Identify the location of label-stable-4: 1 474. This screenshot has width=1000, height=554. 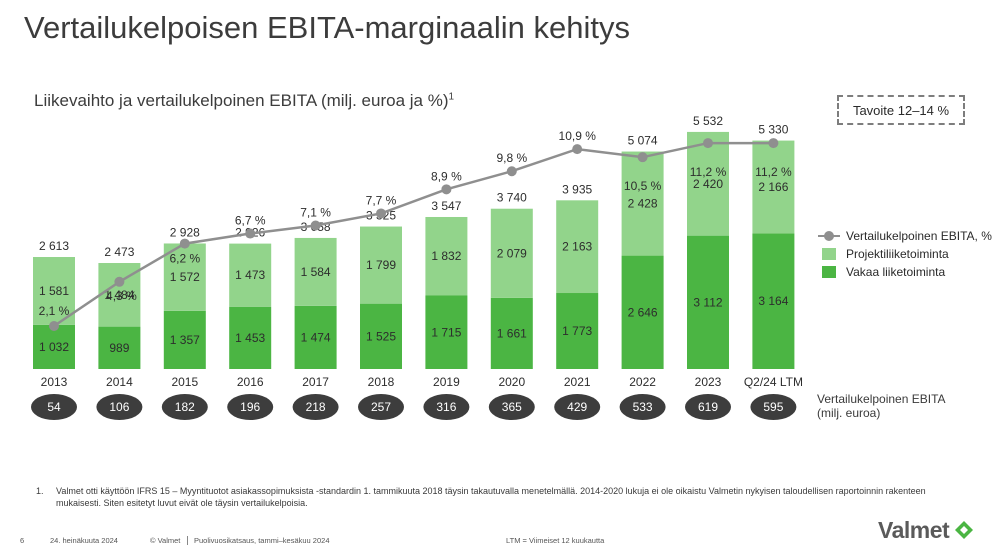
(316, 337).